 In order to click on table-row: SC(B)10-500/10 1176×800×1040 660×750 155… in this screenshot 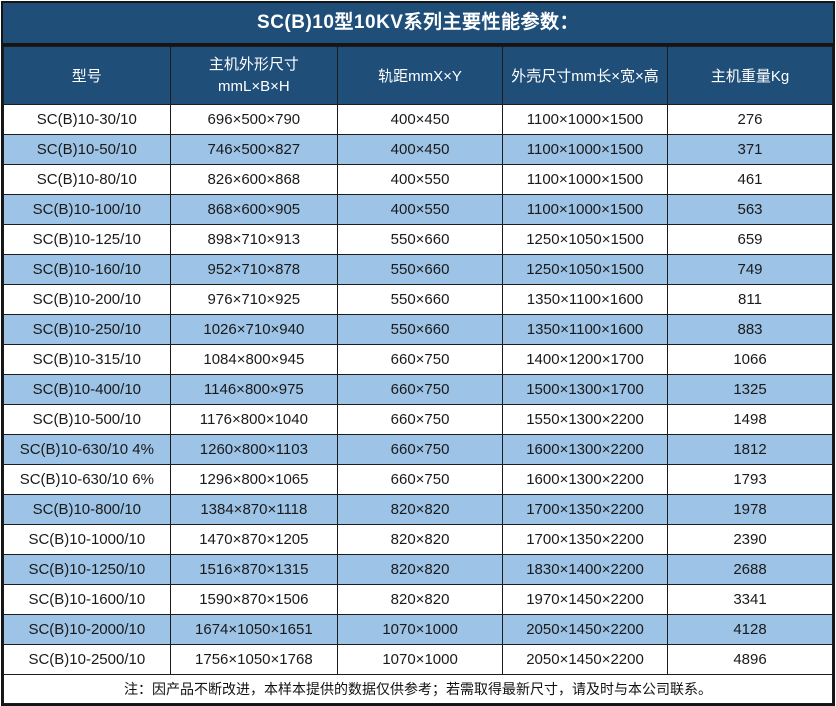, I will do `click(418, 419)`.